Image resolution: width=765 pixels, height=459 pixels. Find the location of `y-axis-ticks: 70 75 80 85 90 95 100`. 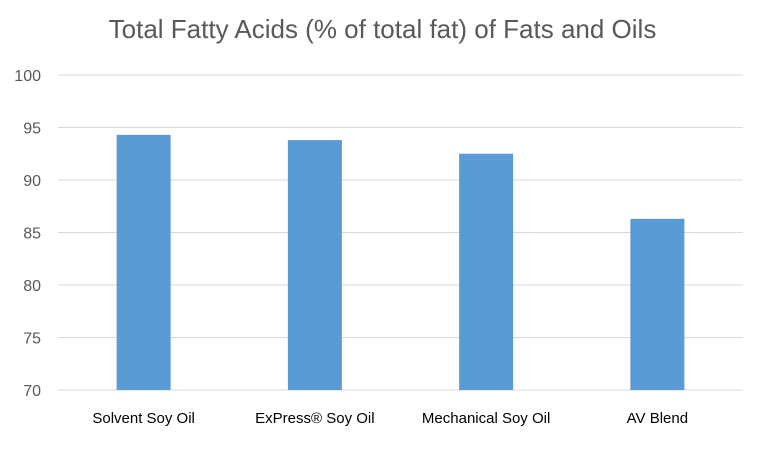

y-axis-ticks: 70 75 80 85 90 95 100 is located at coordinates (27, 234).